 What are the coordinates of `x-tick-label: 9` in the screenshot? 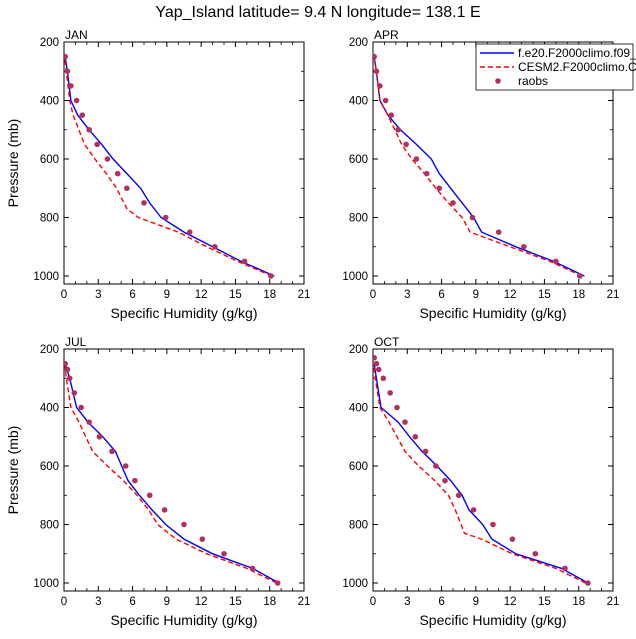 It's located at (167, 602).